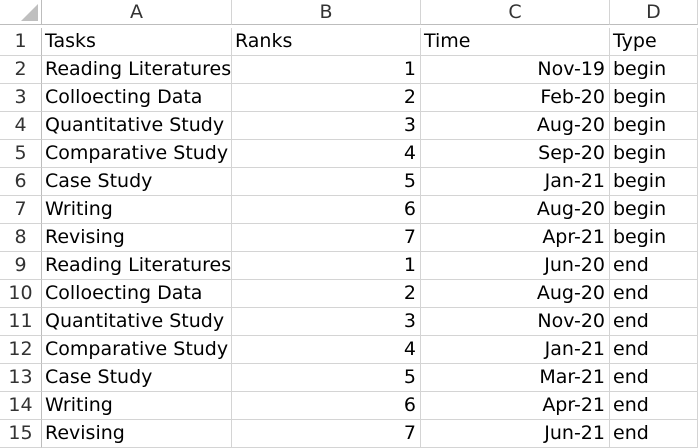 This screenshot has width=698, height=448. I want to click on cell-a-row-15: Revising, so click(137, 434).